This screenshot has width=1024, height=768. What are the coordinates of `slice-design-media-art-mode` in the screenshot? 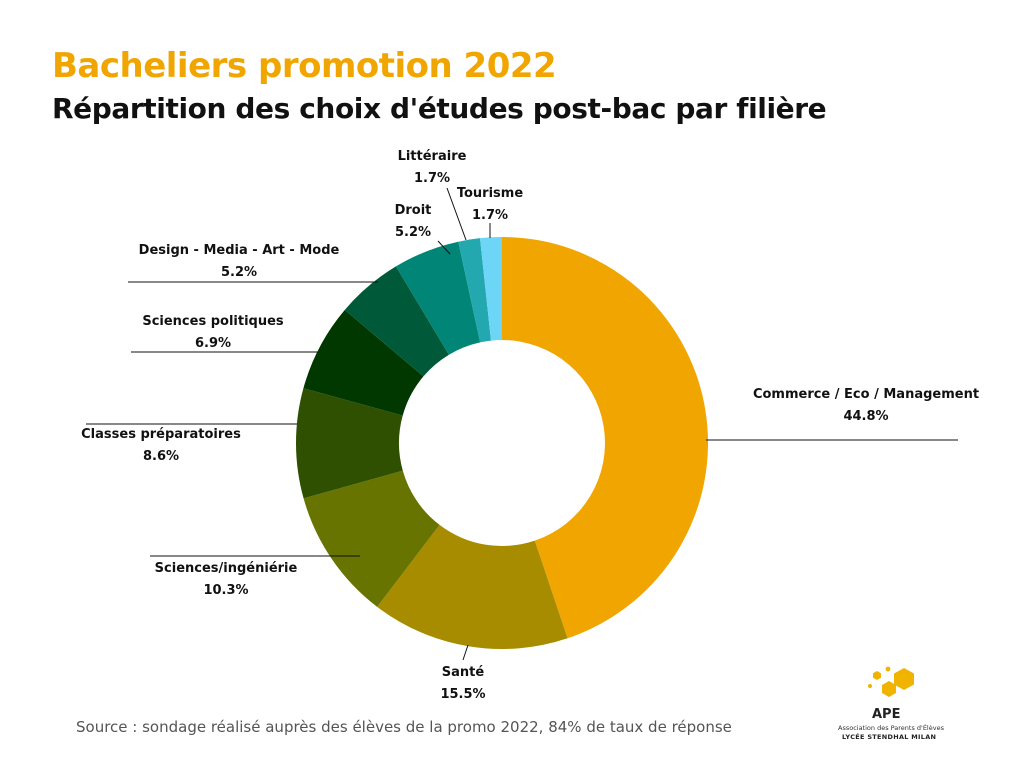 It's located at (396, 321).